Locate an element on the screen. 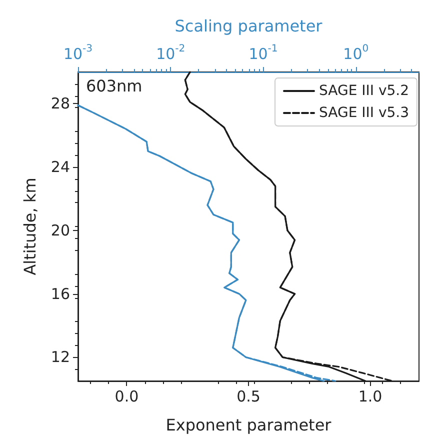 The width and height of the screenshot is (423, 445). legend-label: SAGE III v5.2 is located at coordinates (364, 91).